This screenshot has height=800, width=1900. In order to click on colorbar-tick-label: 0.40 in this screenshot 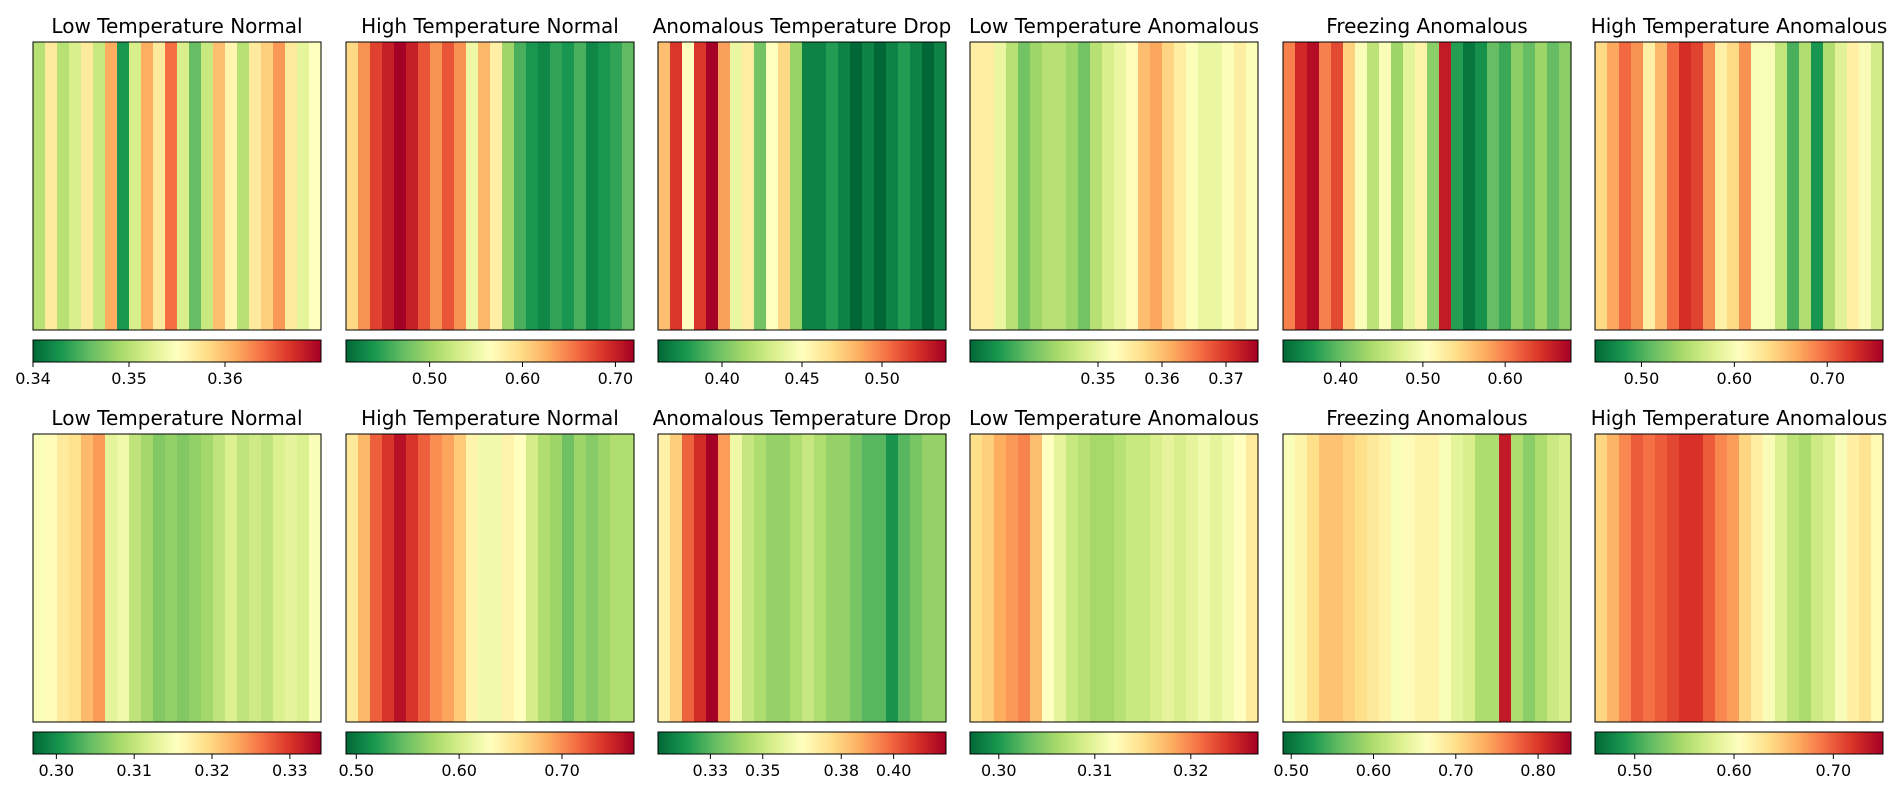, I will do `click(722, 378)`.